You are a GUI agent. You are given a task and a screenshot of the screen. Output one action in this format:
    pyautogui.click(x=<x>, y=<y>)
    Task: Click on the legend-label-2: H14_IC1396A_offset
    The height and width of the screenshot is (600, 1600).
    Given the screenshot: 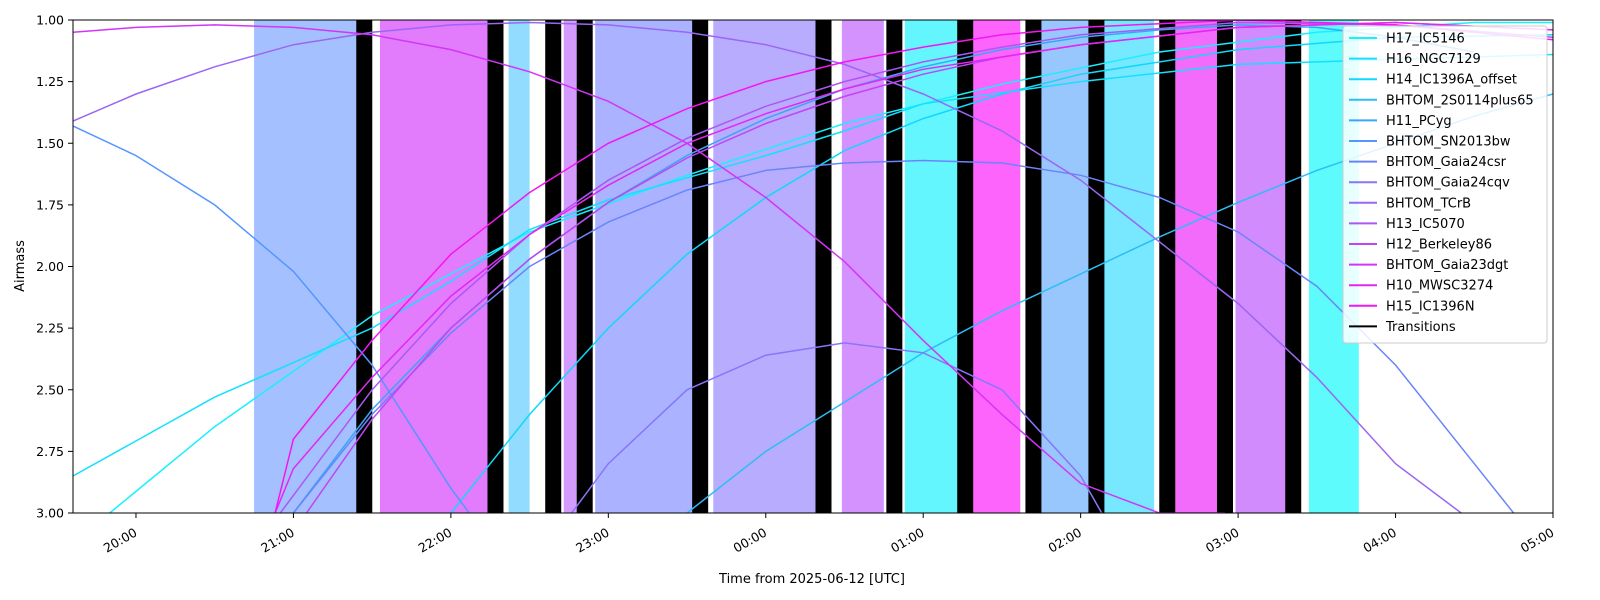 What is the action you would take?
    pyautogui.click(x=1451, y=80)
    